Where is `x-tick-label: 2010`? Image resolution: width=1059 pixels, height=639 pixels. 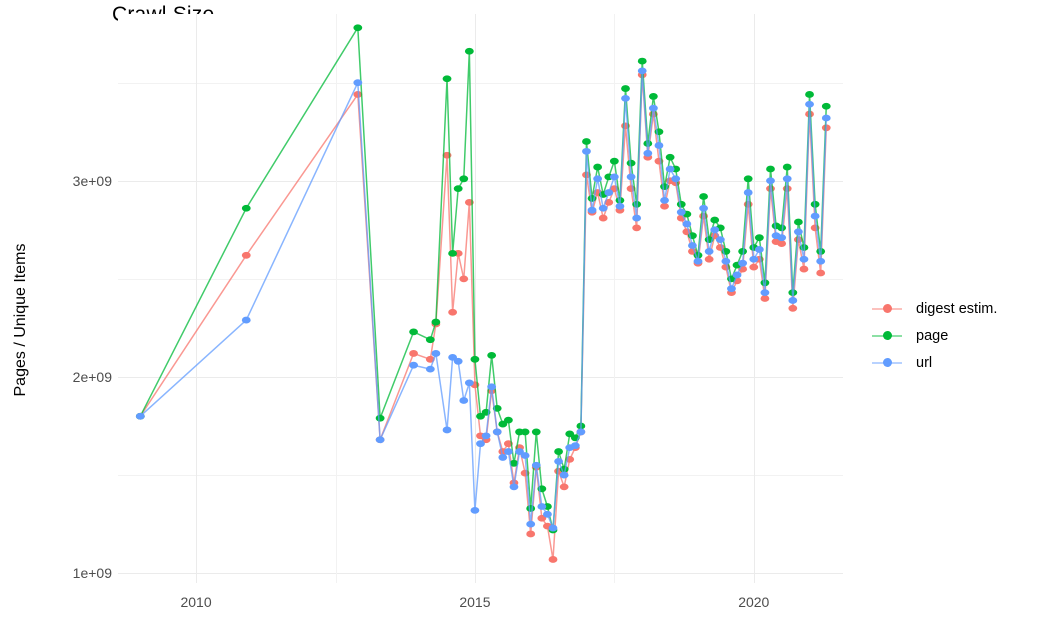 x-tick-label: 2010 is located at coordinates (196, 602).